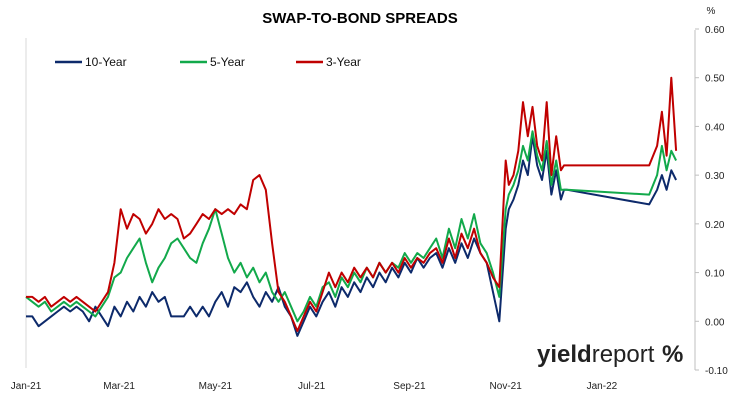 This screenshot has width=732, height=400. Describe the element at coordinates (409, 386) in the screenshot. I see `x-tick-label: Sep-21` at that location.